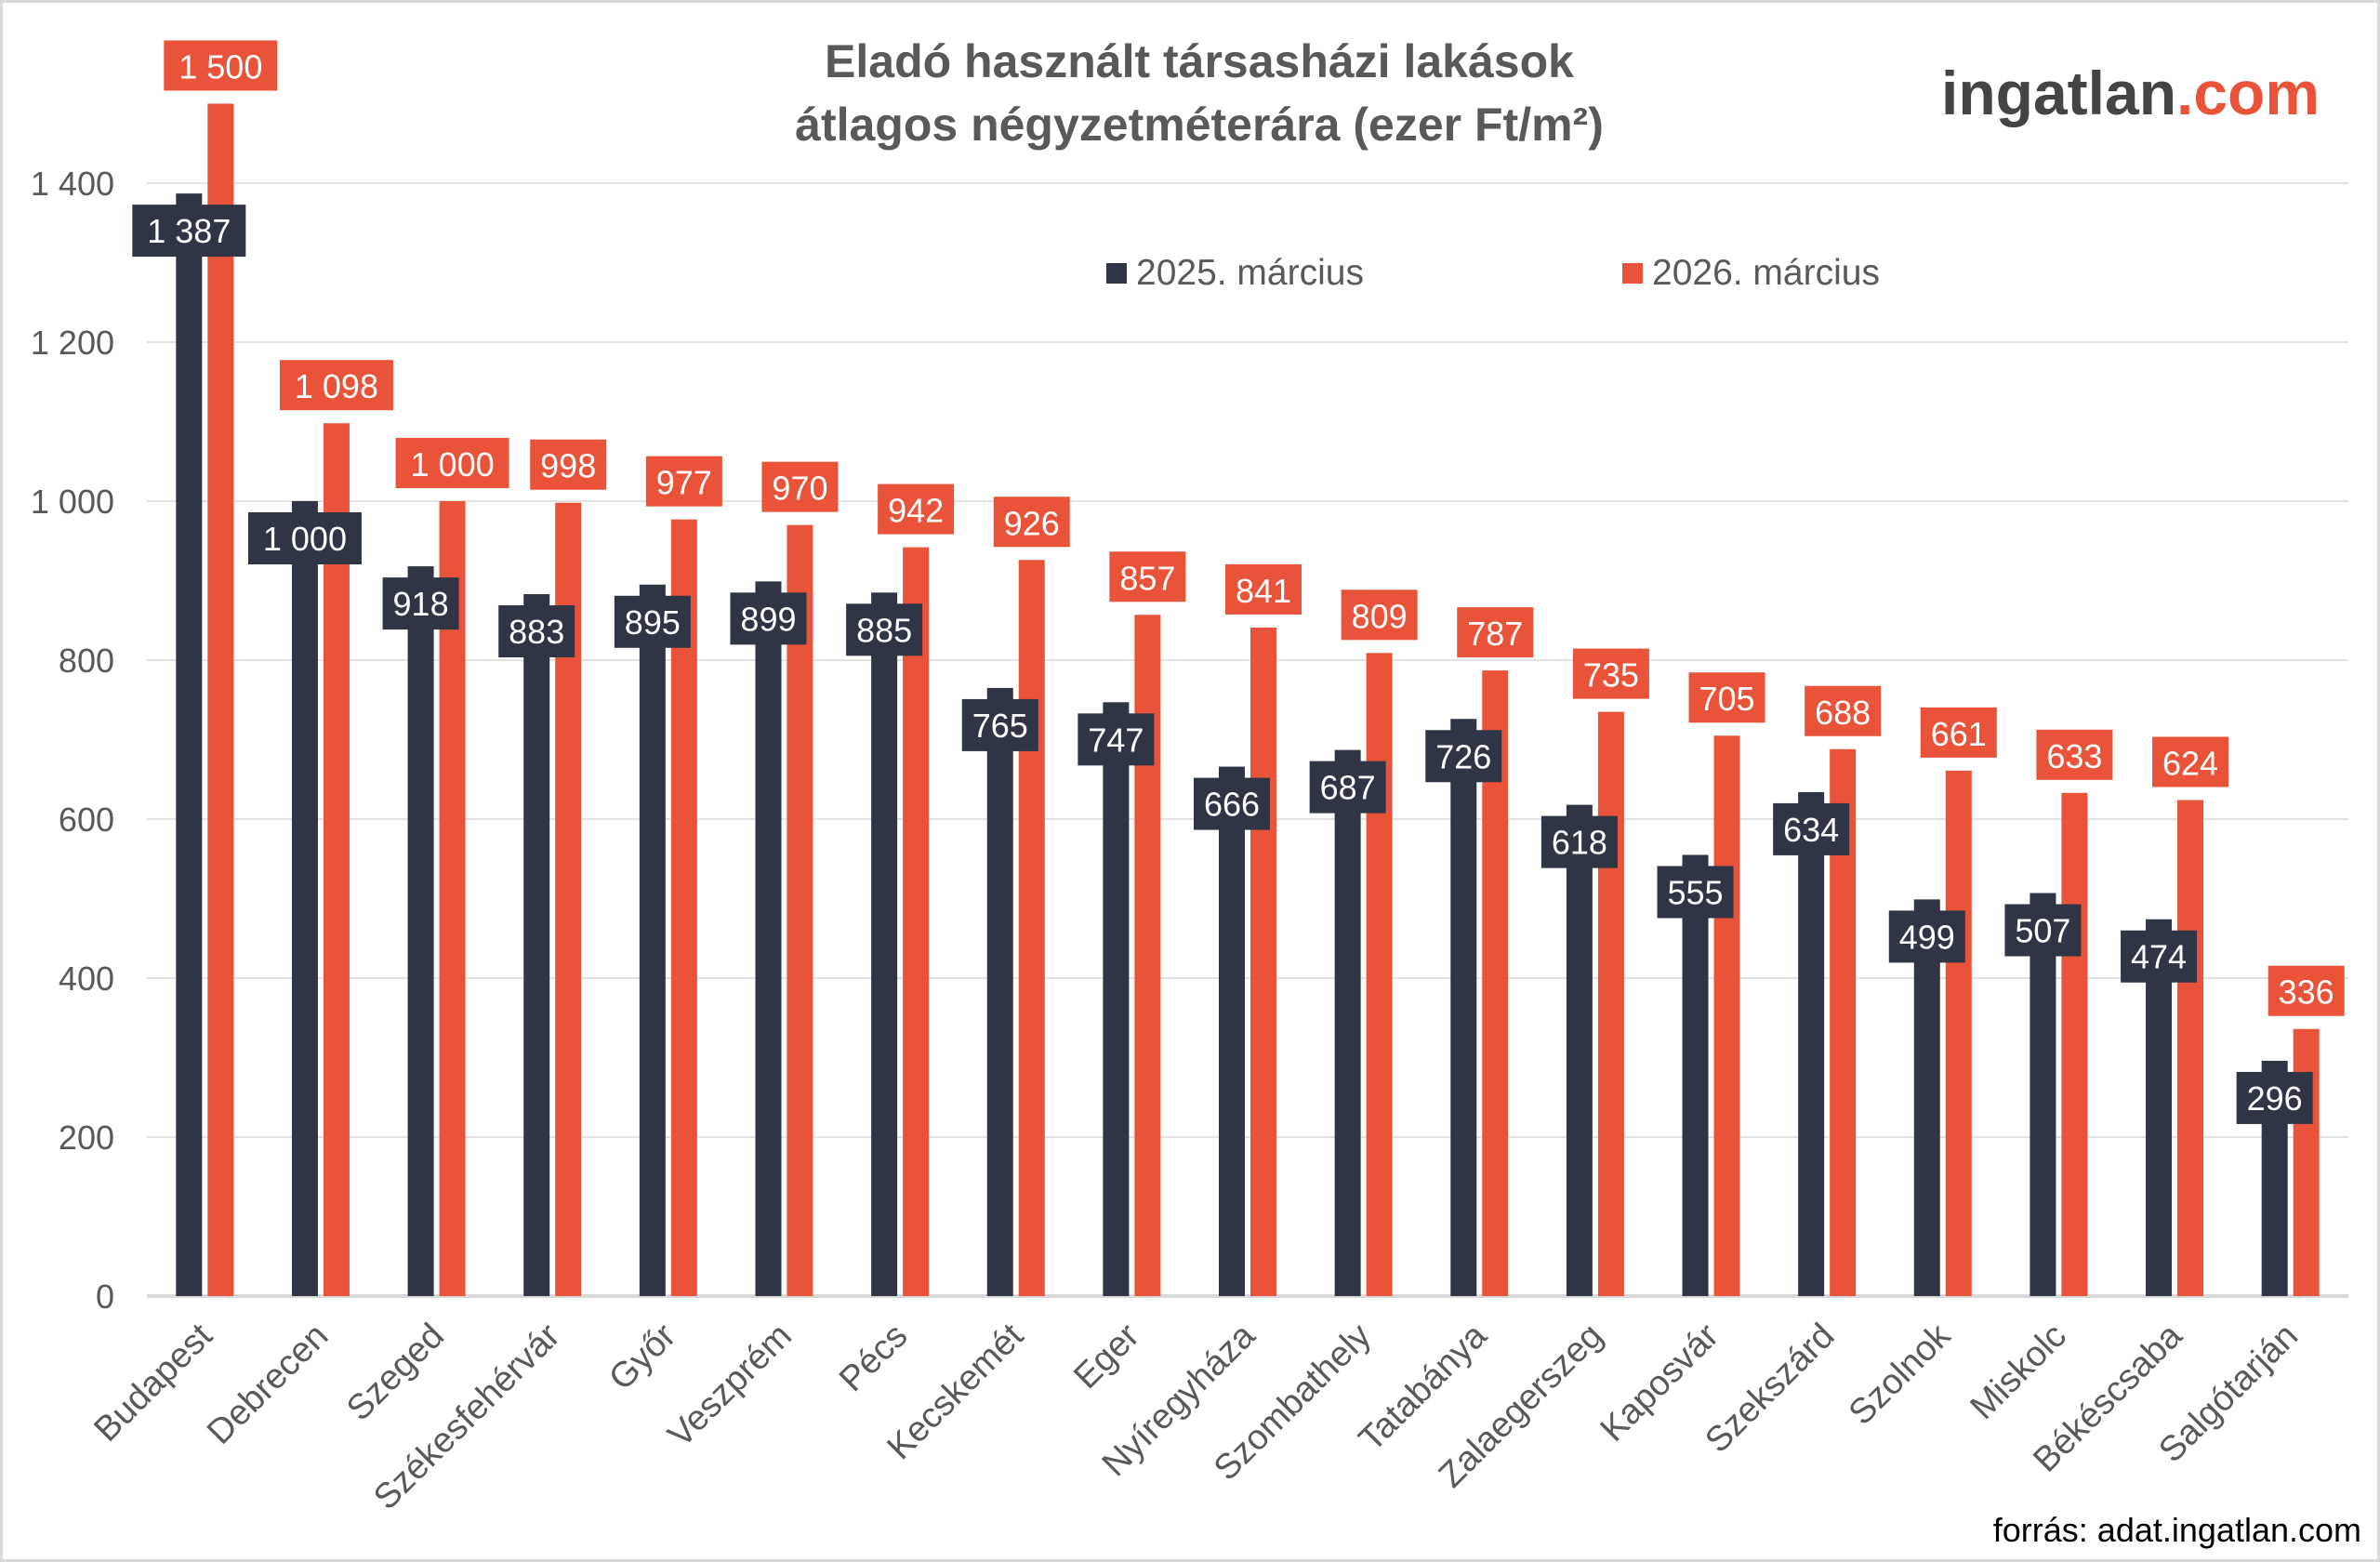 Image resolution: width=2380 pixels, height=1562 pixels. I want to click on data-label-2026: 809, so click(1380, 616).